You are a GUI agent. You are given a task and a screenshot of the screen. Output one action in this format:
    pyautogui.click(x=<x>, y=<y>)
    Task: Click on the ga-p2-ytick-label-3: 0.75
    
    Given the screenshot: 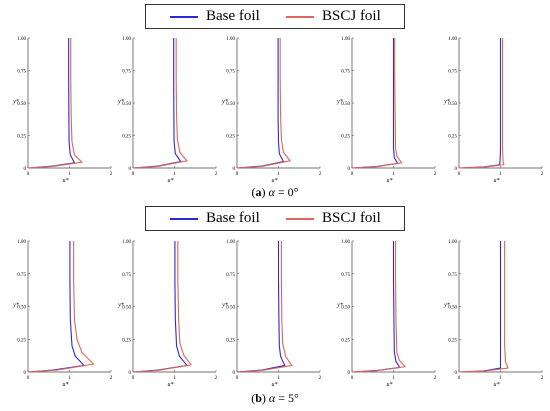 What is the action you would take?
    pyautogui.click(x=126, y=72)
    